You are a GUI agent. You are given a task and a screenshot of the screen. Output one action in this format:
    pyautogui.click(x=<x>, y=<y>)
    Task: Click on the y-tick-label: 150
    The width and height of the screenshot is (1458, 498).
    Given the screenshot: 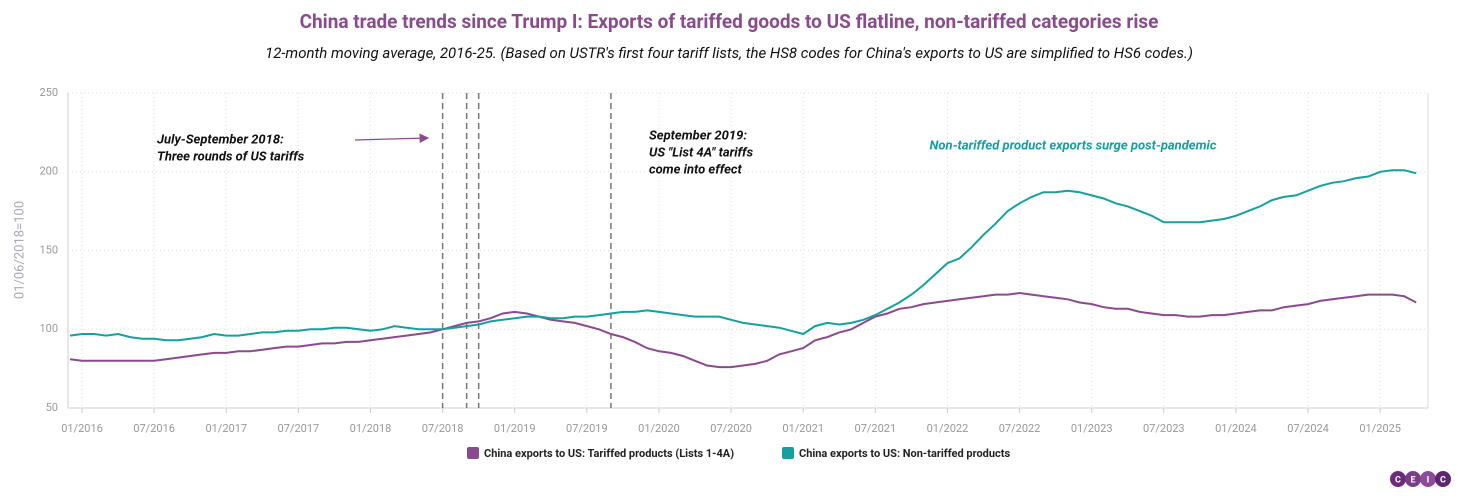 What is the action you would take?
    pyautogui.click(x=48, y=249)
    